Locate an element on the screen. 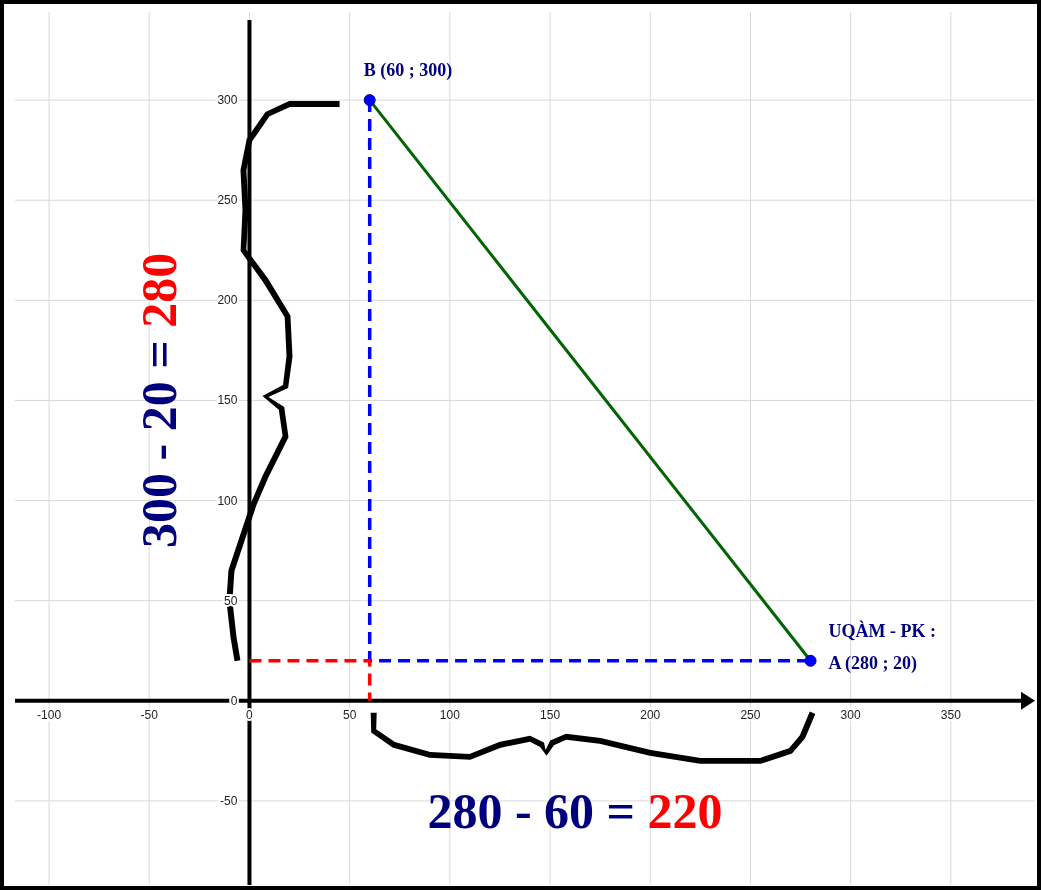 The image size is (1041, 890). y-tick-label: 50 is located at coordinates (231, 600).